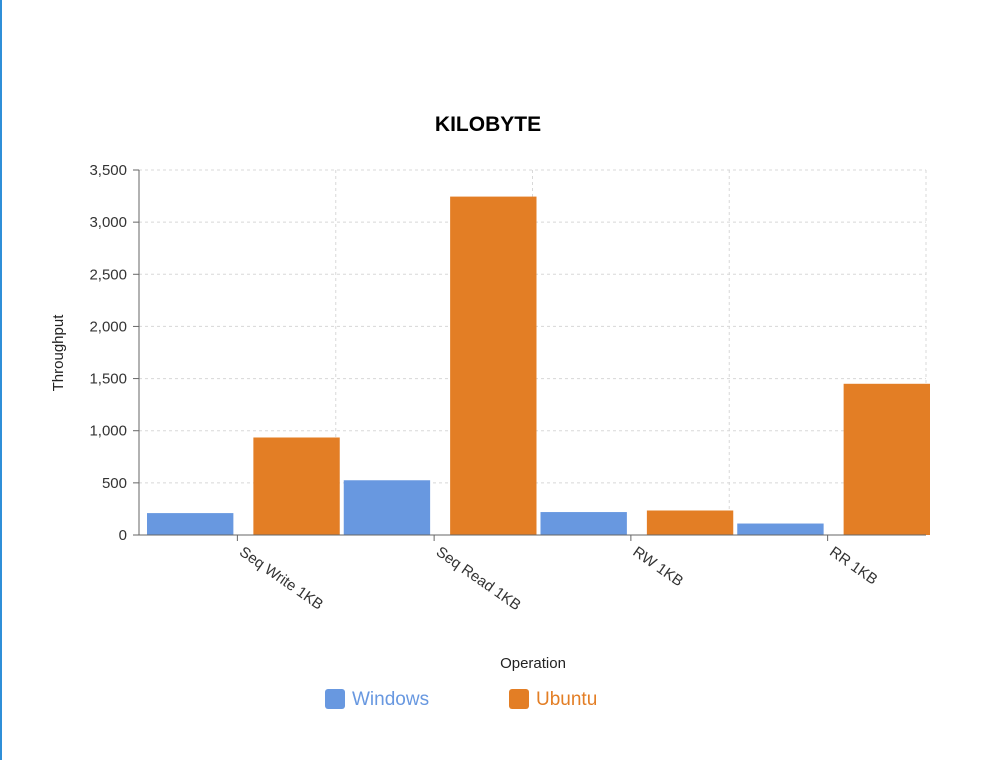 The image size is (996, 760). Describe the element at coordinates (114, 483) in the screenshot. I see `y-tick-label: 500` at that location.